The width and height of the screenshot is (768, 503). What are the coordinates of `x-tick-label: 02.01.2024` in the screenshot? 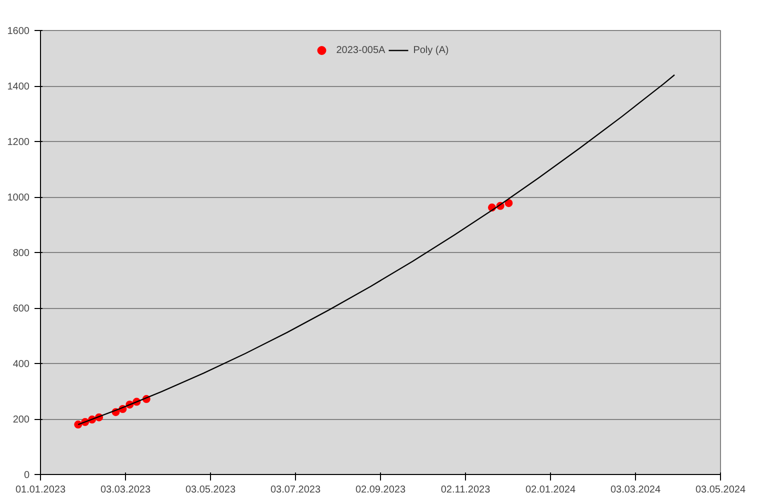 It's located at (550, 490).